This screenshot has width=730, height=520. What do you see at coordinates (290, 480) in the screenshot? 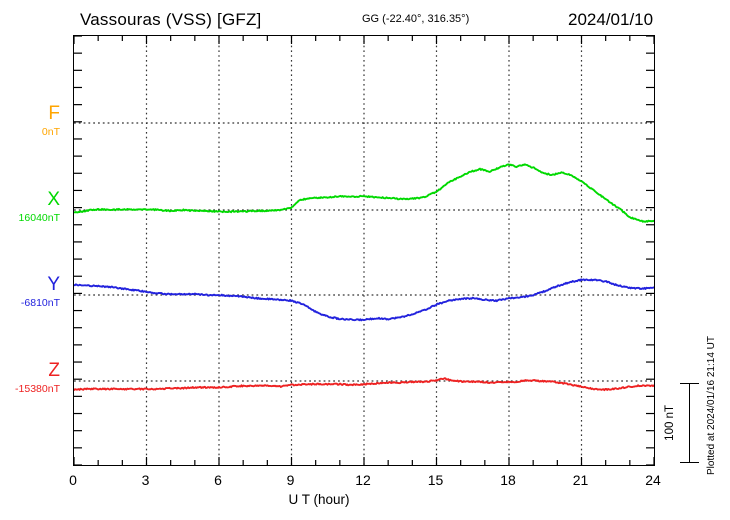
I see `x-axis-tick-9: 9` at bounding box center [290, 480].